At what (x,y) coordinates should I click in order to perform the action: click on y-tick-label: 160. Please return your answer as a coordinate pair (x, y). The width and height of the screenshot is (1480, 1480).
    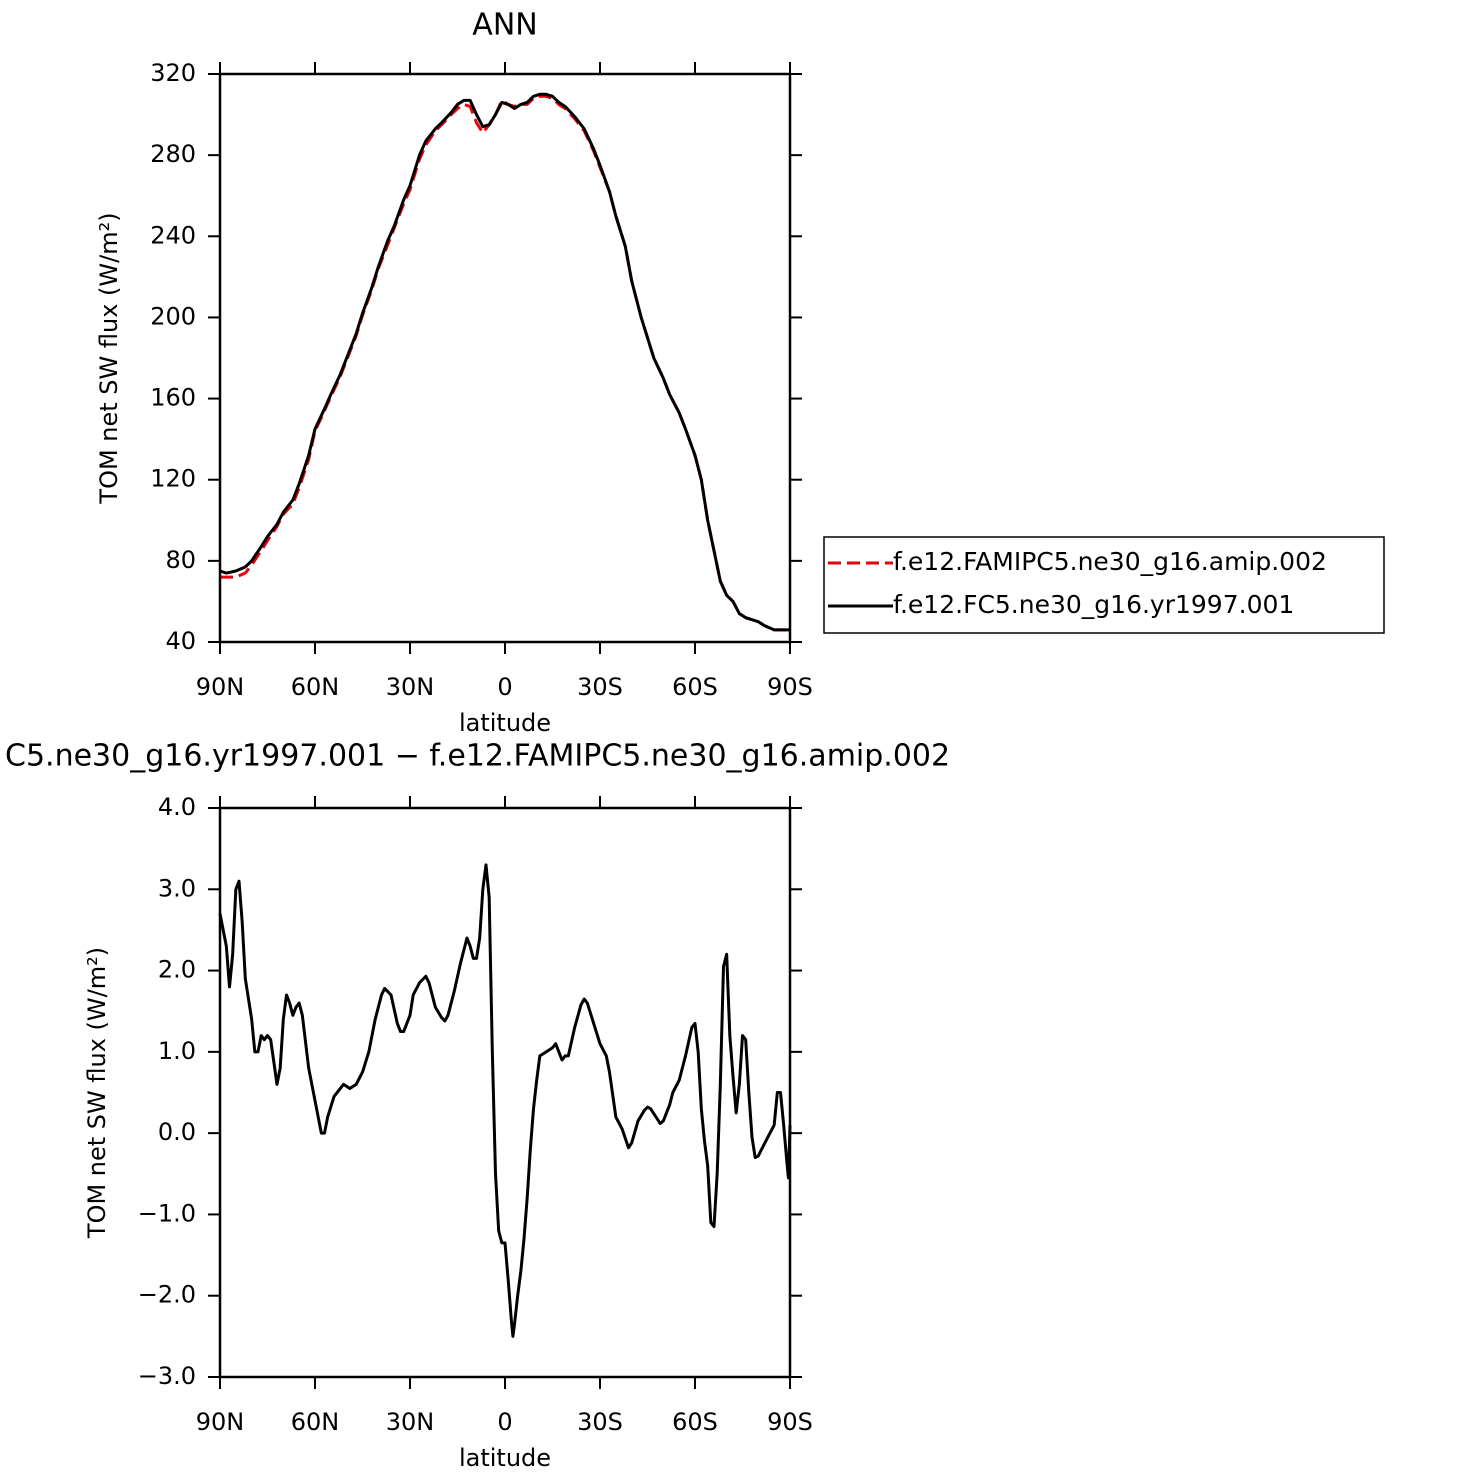
    Looking at the image, I should click on (173, 398).